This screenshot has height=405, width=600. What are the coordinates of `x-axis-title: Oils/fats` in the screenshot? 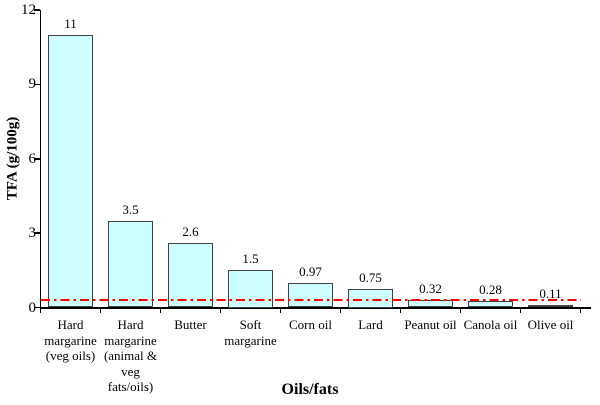 It's located at (310, 389).